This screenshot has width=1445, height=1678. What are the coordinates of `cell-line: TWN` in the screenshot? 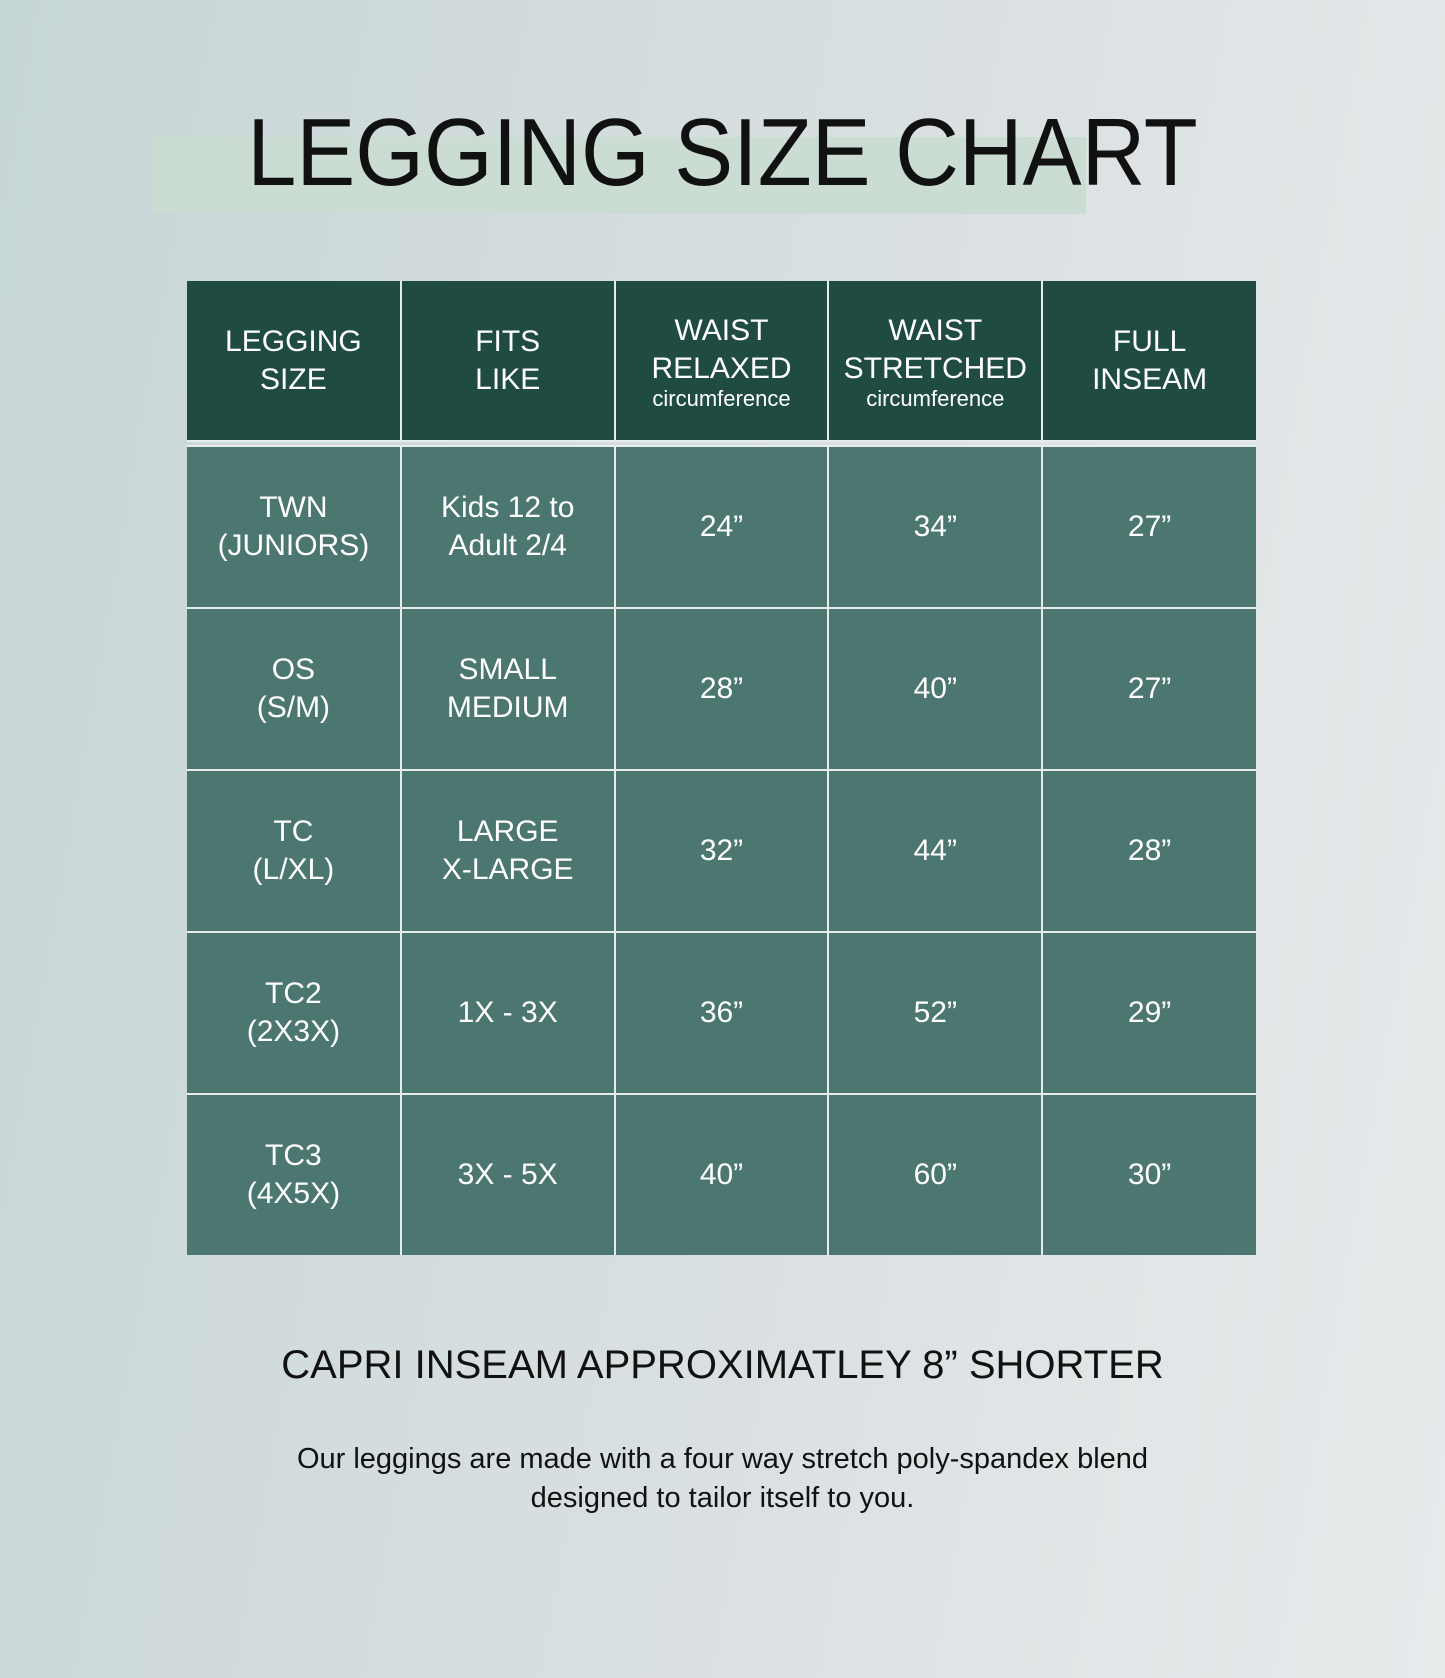 It's located at (293, 507).